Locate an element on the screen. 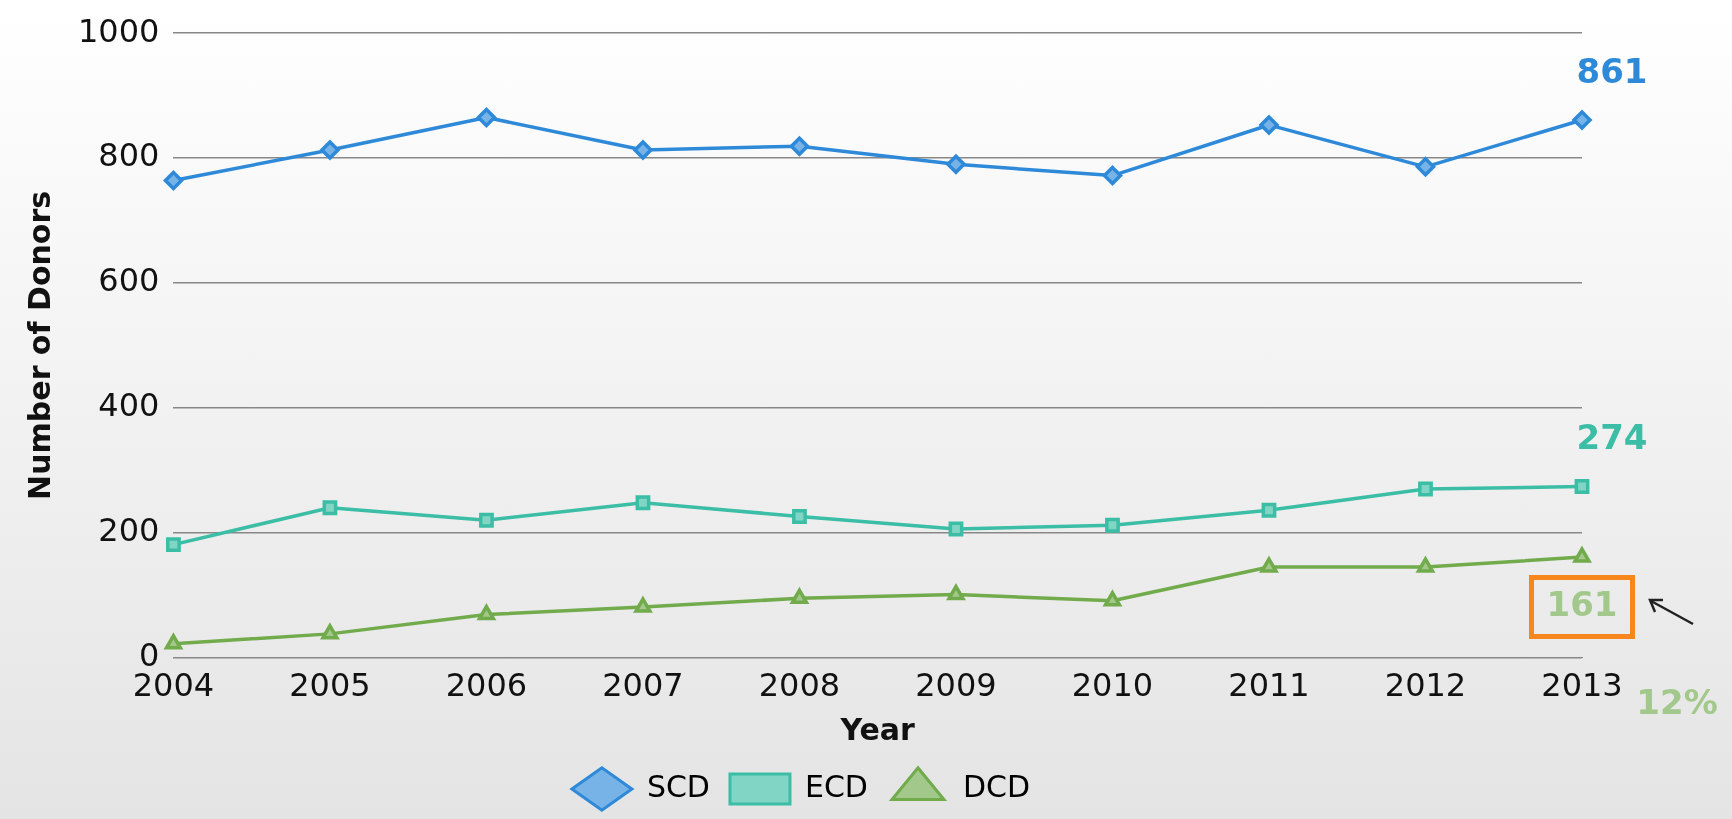  y-axis-title: Number of Donors is located at coordinates (39, 345).